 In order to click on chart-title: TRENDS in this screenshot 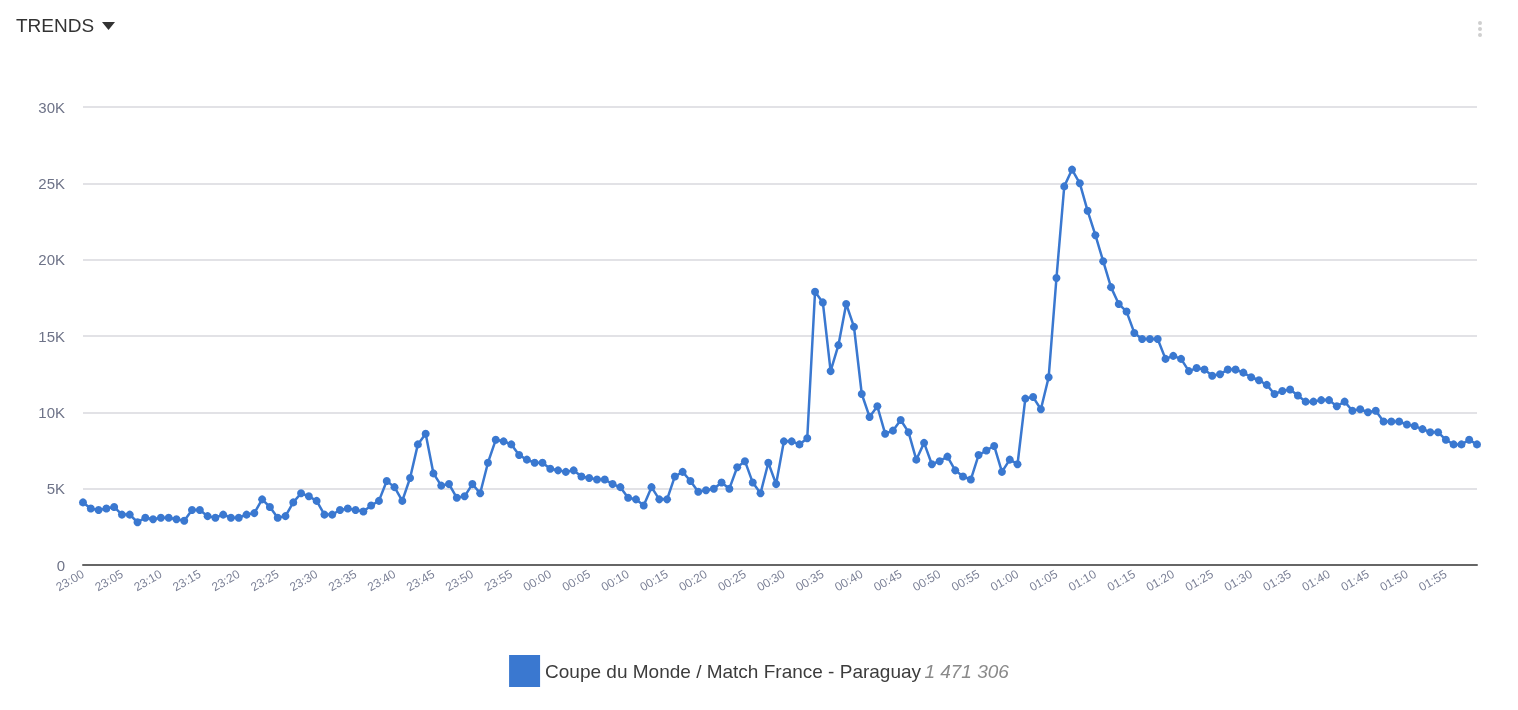, I will do `click(55, 26)`.